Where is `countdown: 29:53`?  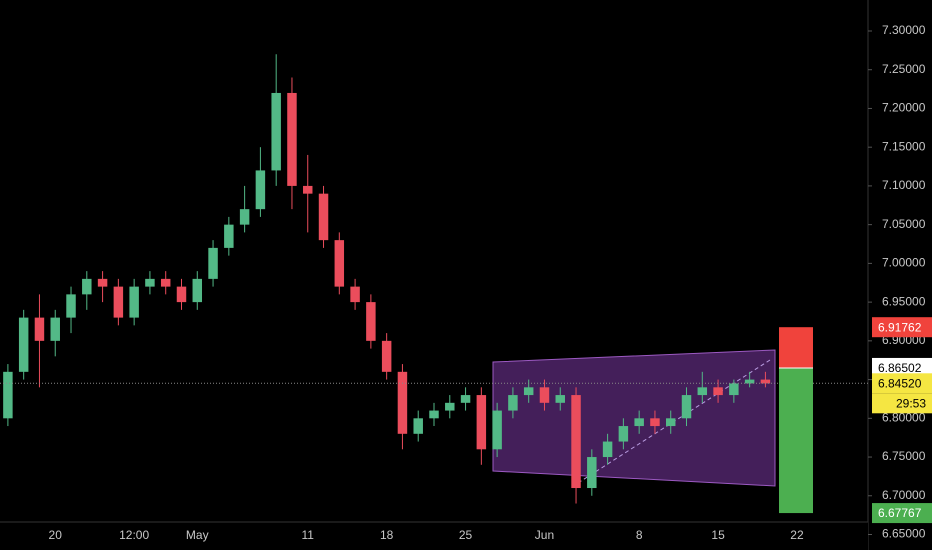 countdown: 29:53 is located at coordinates (911, 403).